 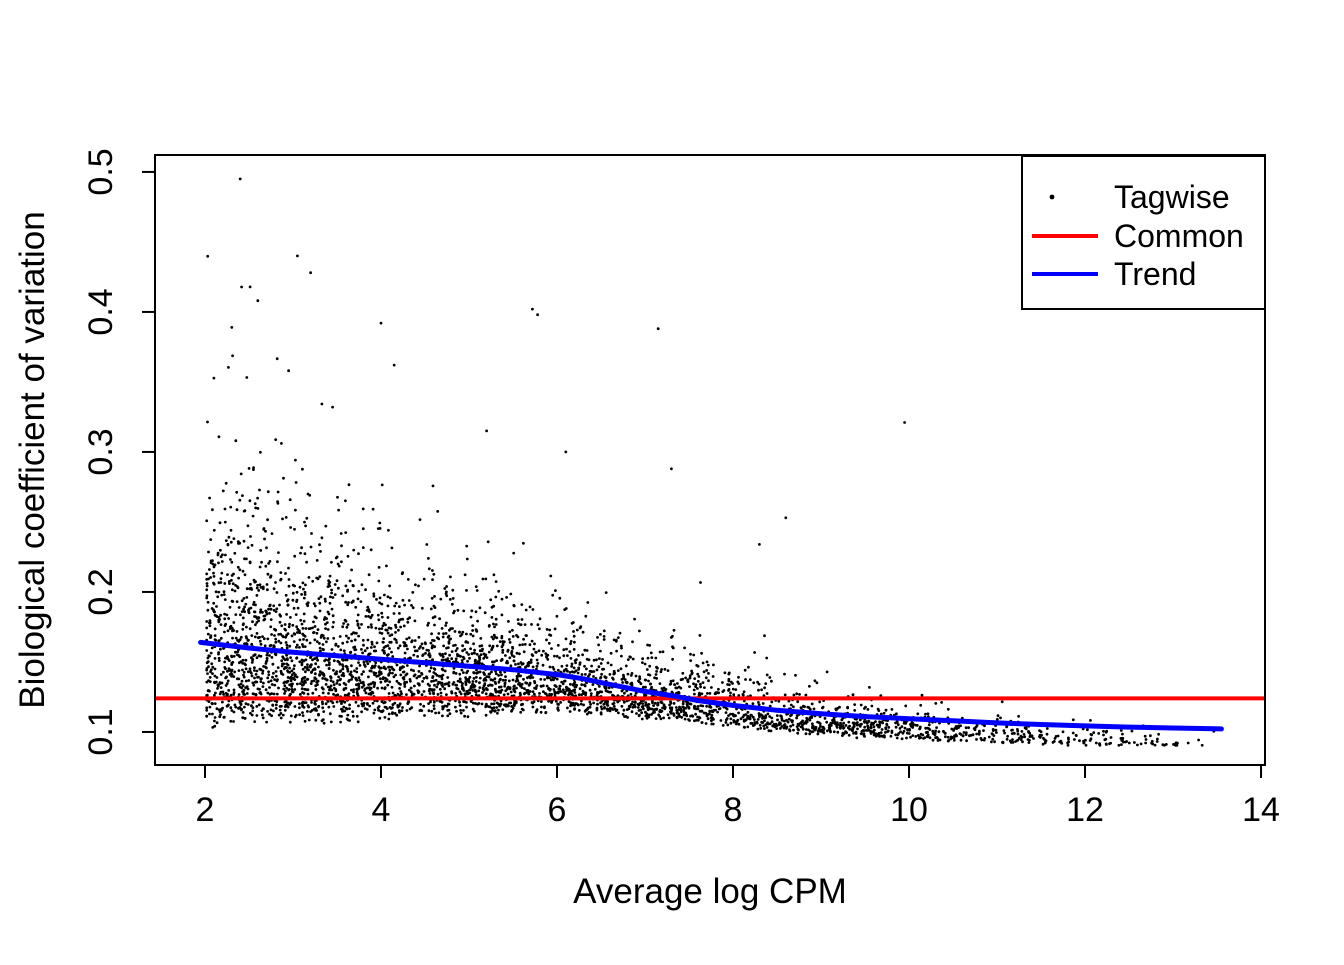 What do you see at coordinates (101, 731) in the screenshot?
I see `y-tick-label: 0.1` at bounding box center [101, 731].